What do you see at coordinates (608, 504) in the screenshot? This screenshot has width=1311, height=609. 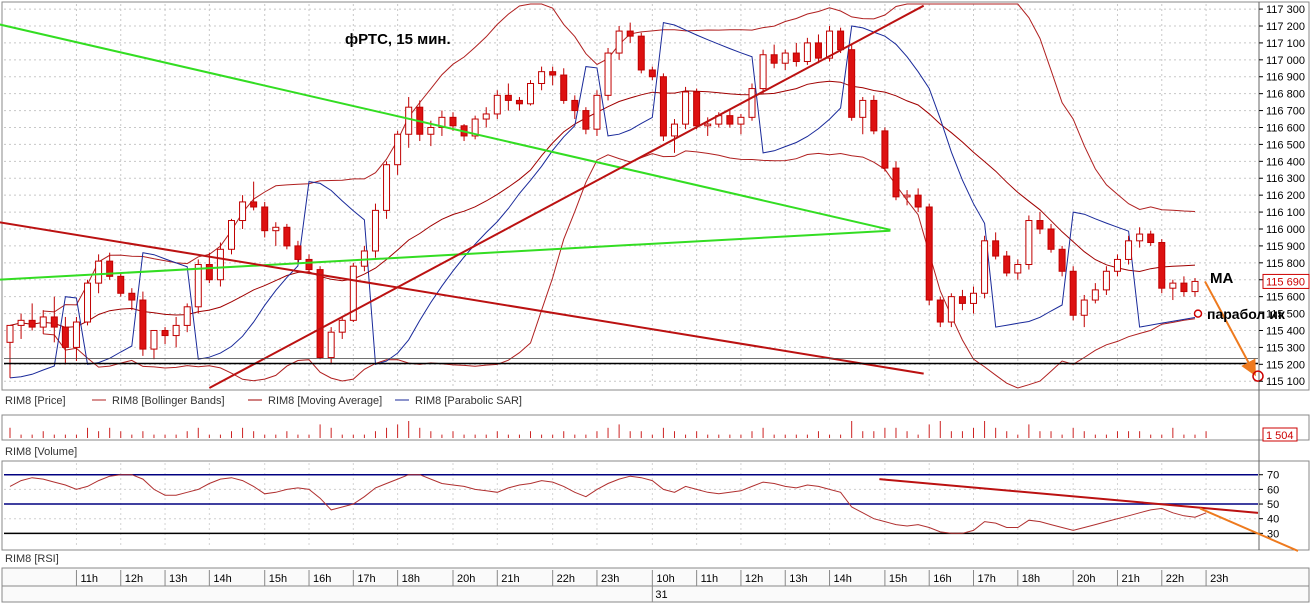 I see `rsi-line` at bounding box center [608, 504].